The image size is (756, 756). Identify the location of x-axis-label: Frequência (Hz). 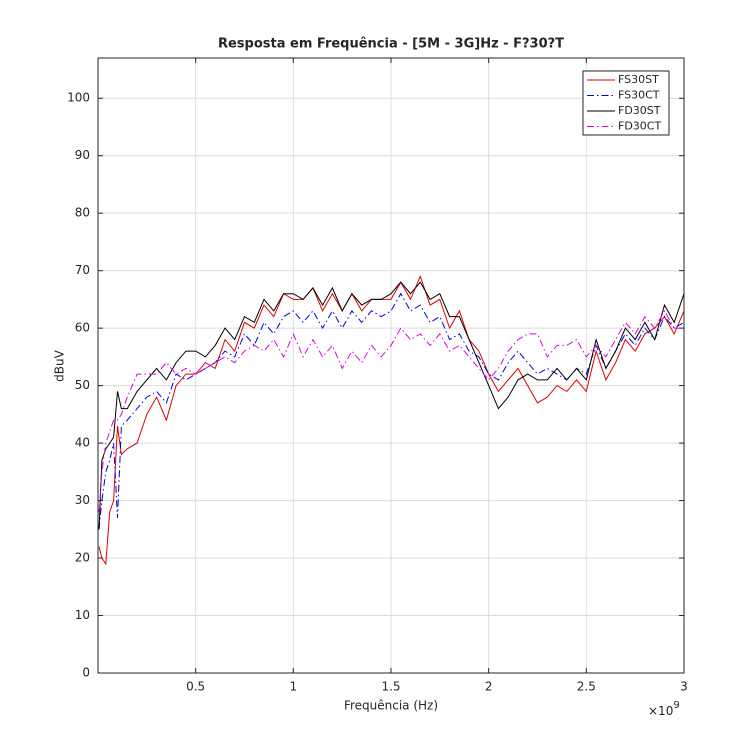
(391, 706).